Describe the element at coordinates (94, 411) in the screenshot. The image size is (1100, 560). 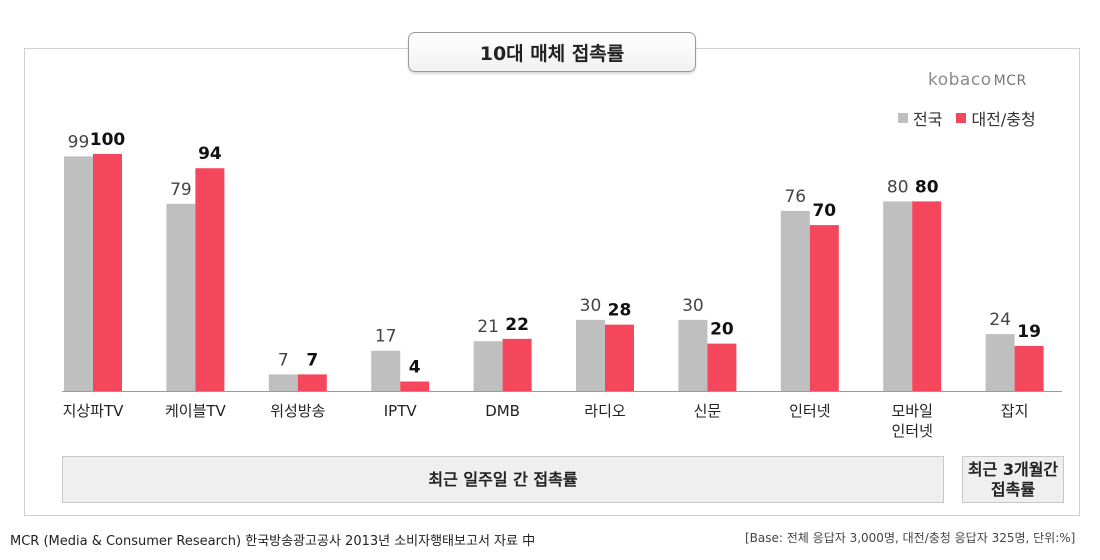
I see `category-label: 지상파TV` at that location.